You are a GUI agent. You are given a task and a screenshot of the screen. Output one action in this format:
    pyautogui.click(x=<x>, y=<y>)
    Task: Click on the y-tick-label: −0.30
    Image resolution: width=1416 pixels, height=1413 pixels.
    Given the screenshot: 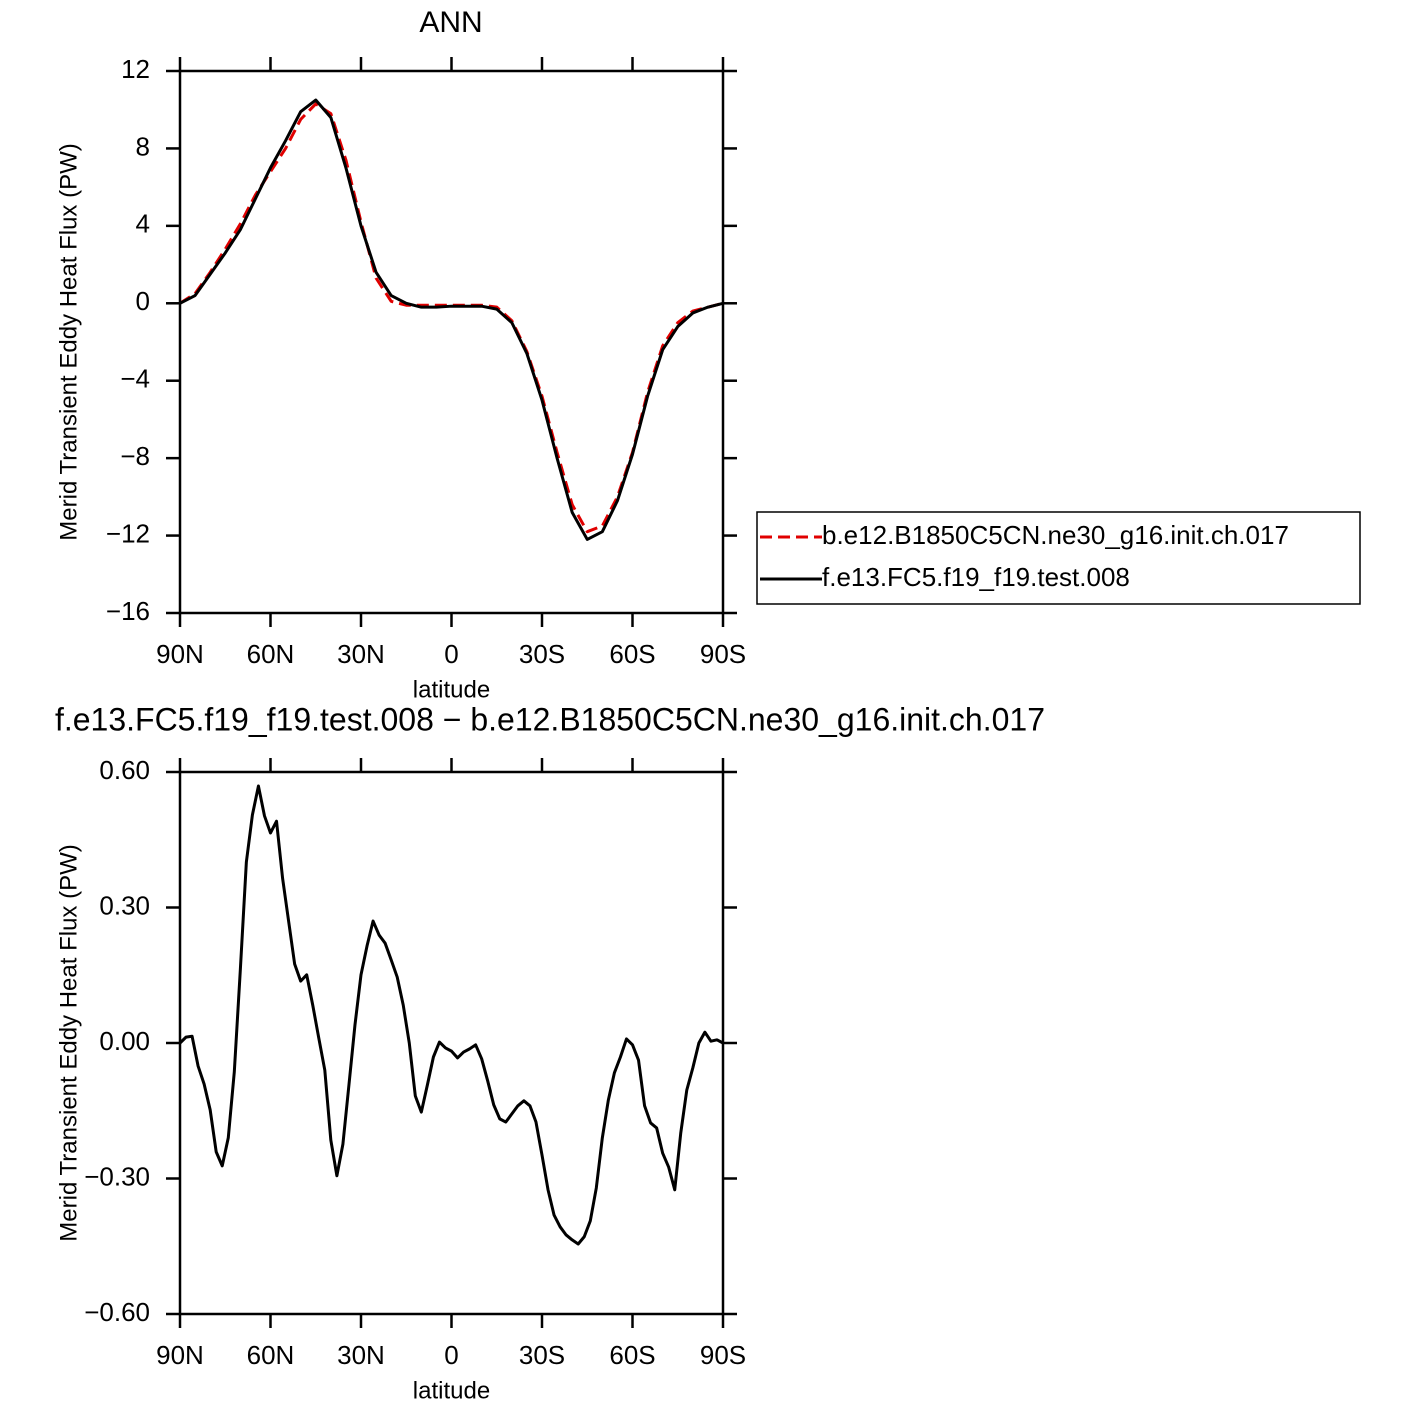 What is the action you would take?
    pyautogui.click(x=117, y=1176)
    